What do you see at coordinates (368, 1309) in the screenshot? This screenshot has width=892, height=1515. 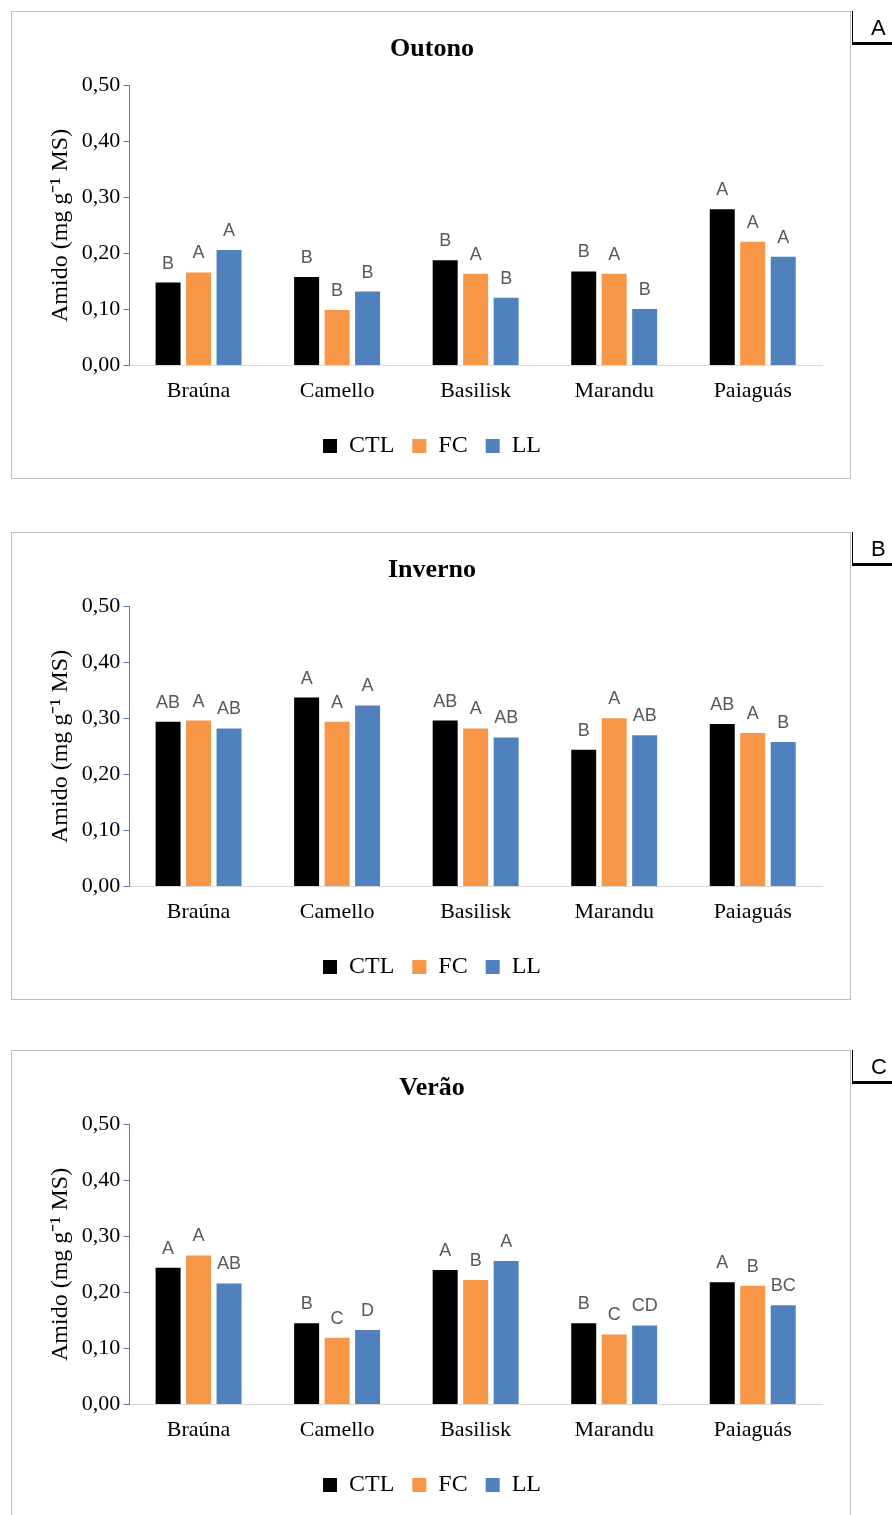 I see `data-label: D` at bounding box center [368, 1309].